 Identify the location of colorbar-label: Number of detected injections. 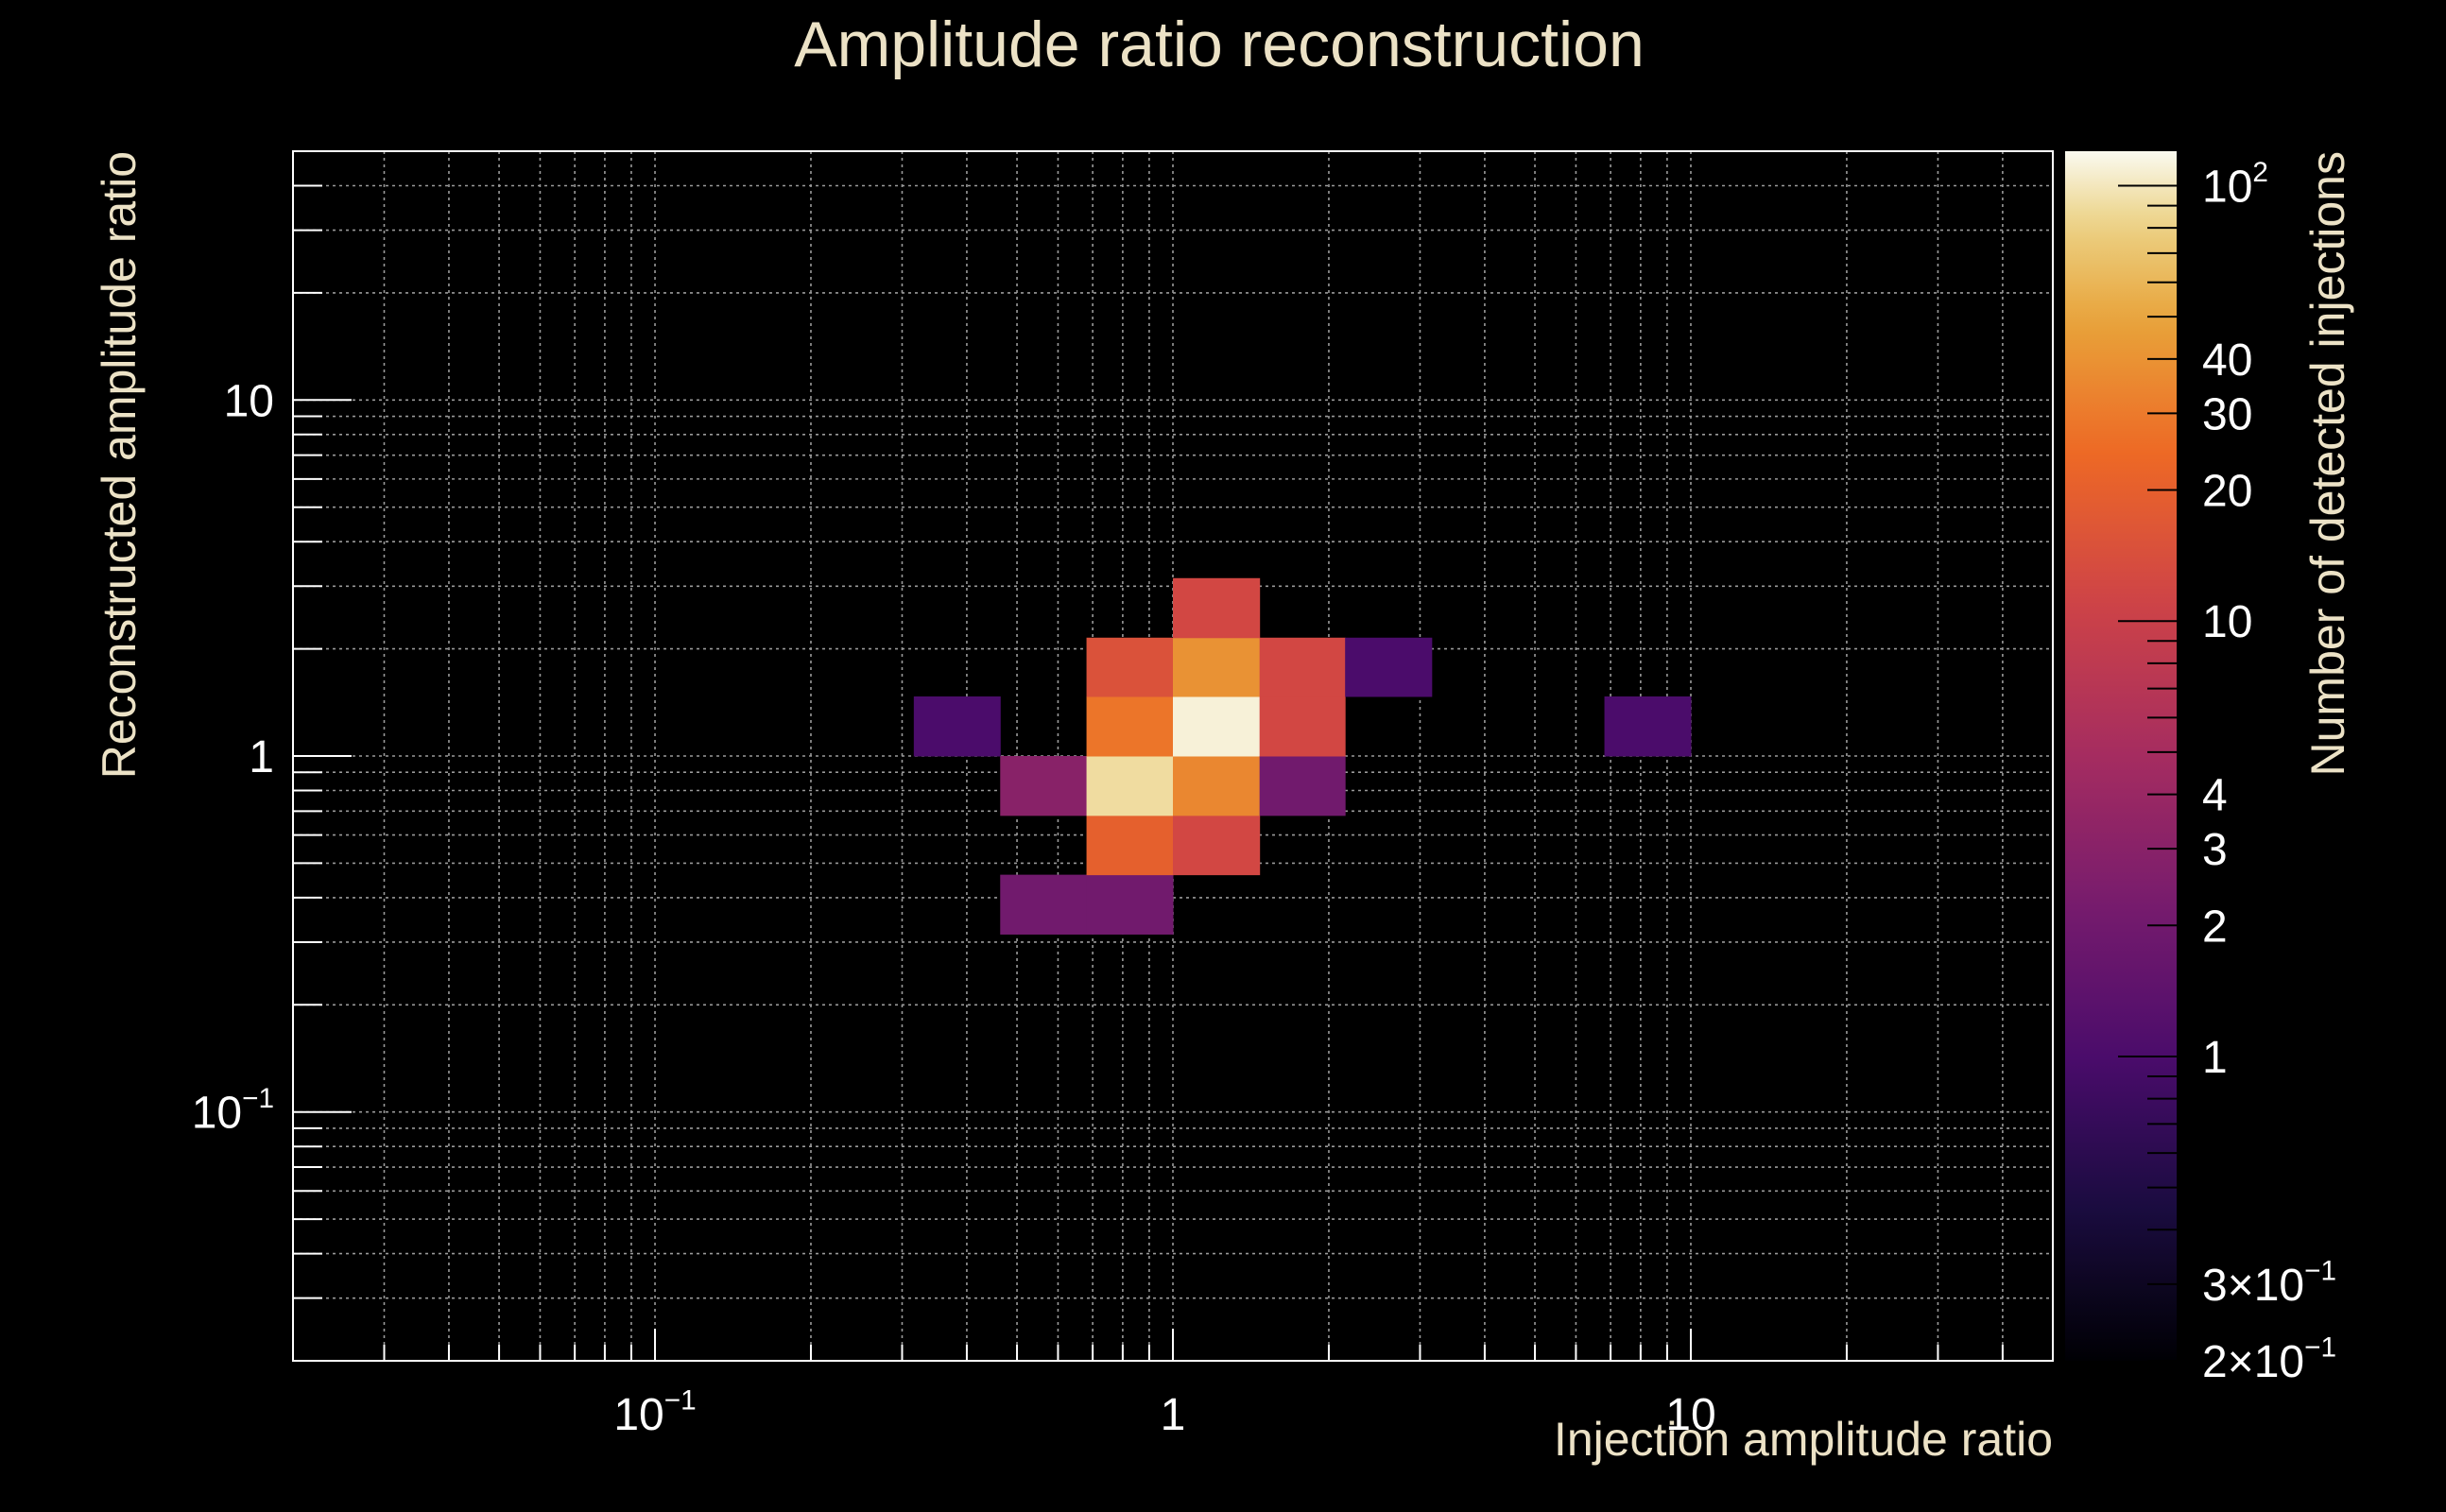
(2327, 463).